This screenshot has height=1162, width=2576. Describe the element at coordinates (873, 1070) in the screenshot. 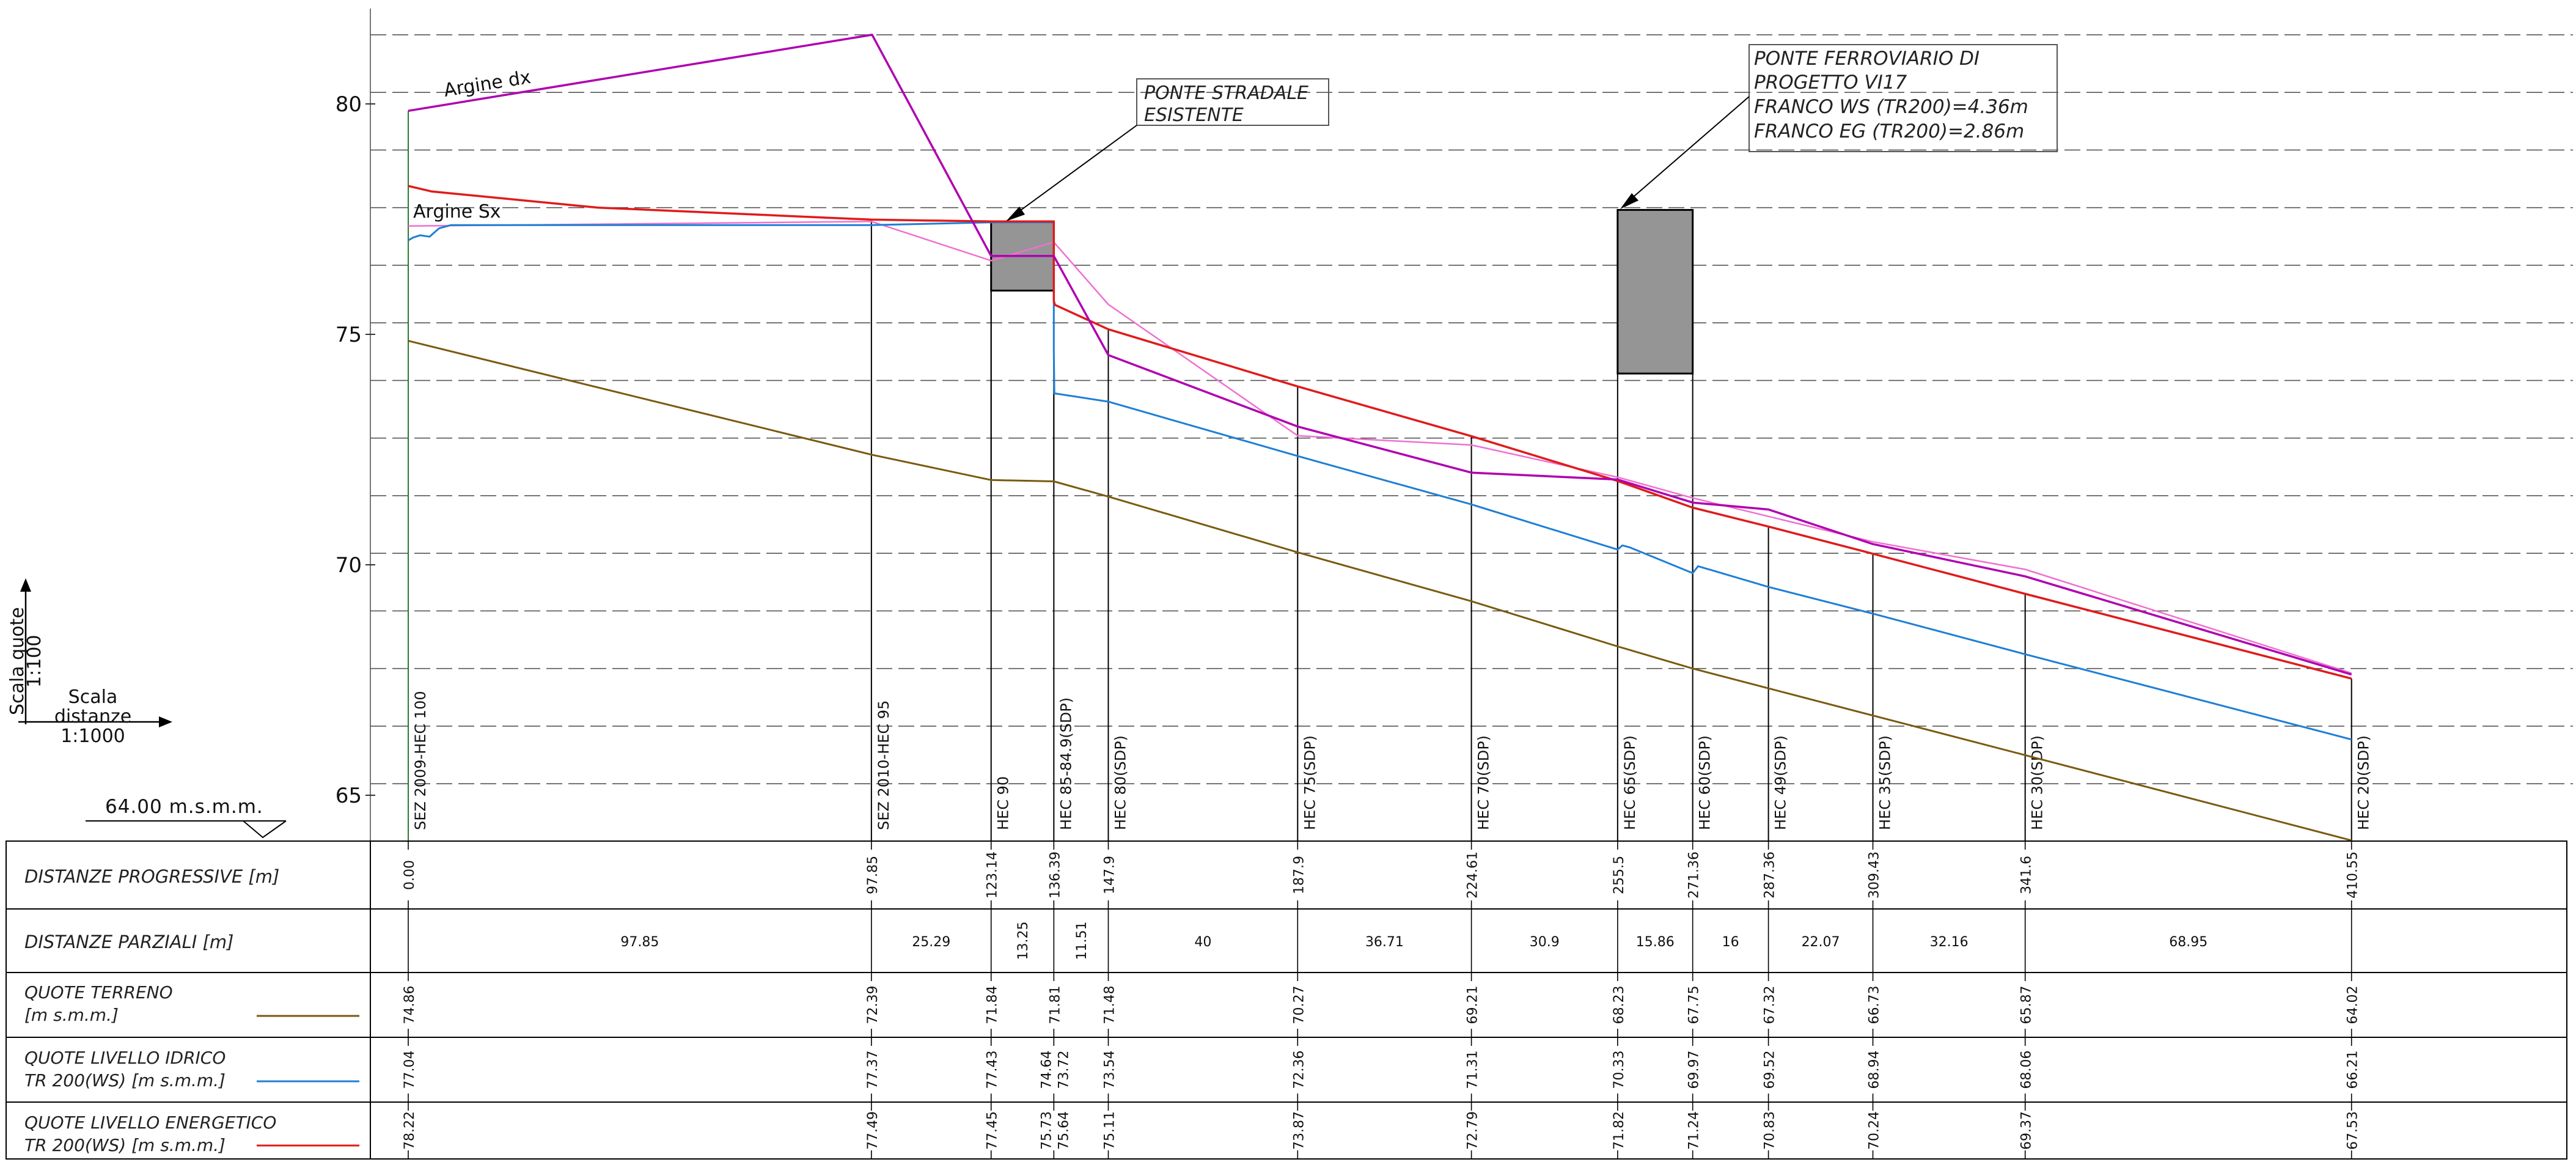

I see `water-level-value: 77.37` at that location.